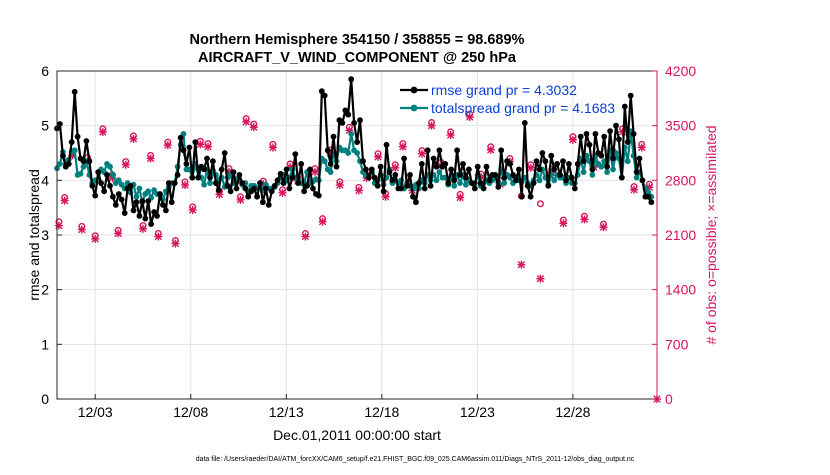 The image size is (830, 475). I want to click on legend-spread-label: totalspread grand pr = 4.1683, so click(523, 108).